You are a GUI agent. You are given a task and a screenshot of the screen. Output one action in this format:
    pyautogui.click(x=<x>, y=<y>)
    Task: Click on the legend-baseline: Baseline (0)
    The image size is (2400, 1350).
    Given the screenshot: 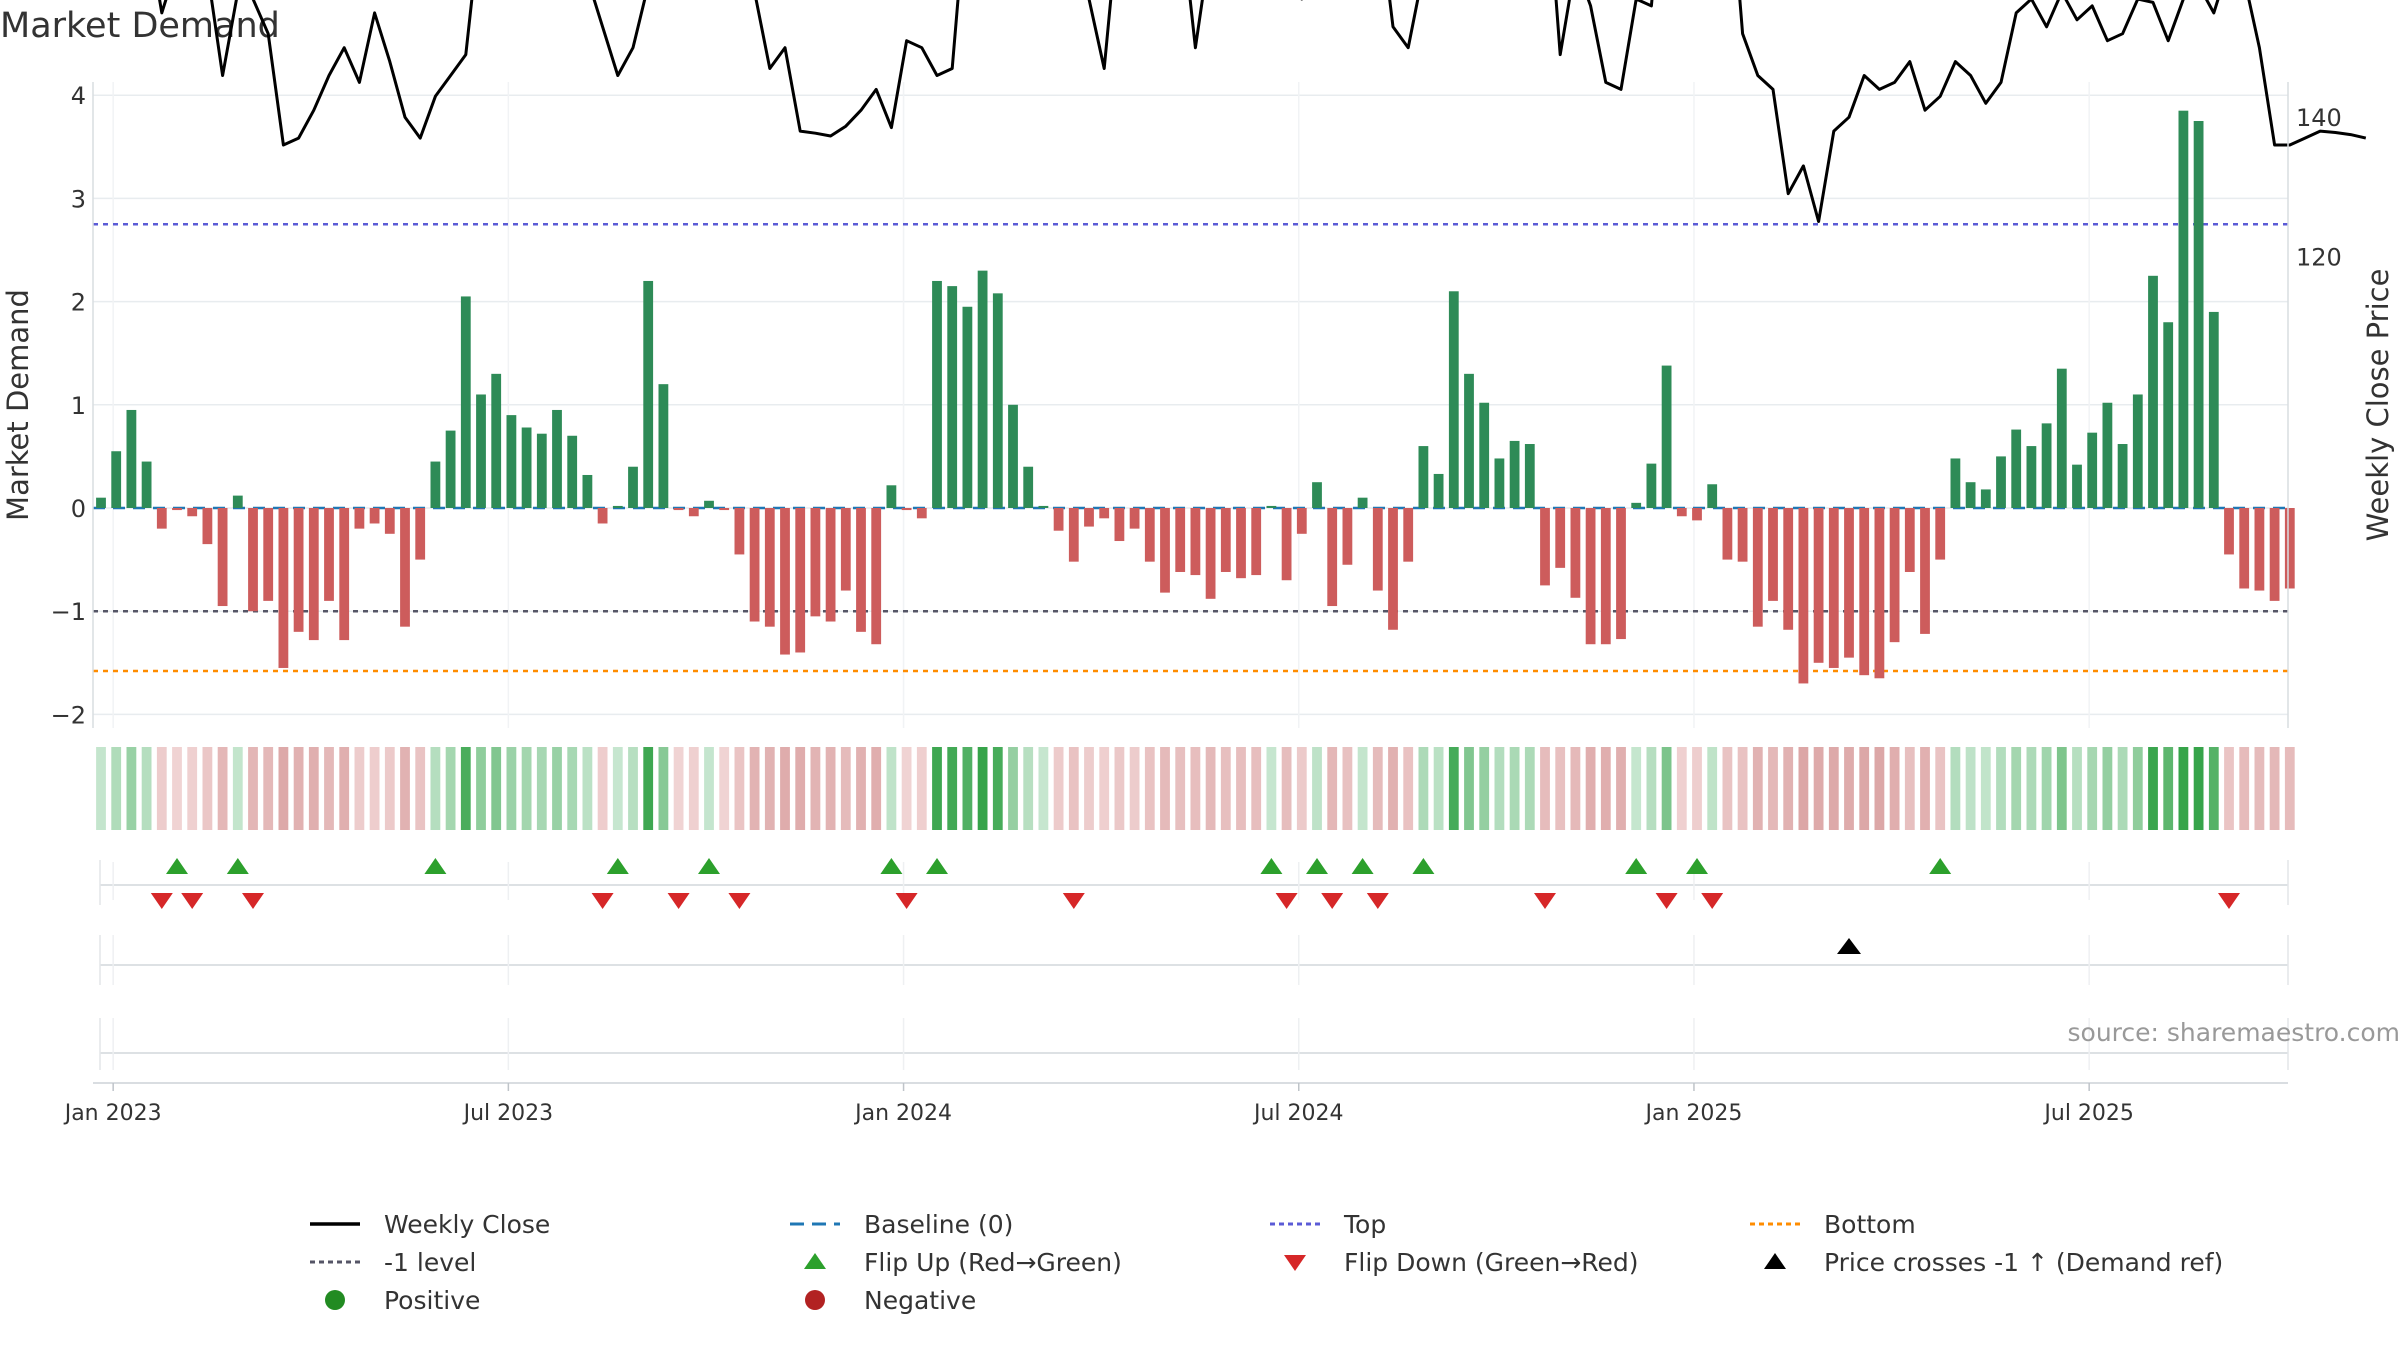 What is the action you would take?
    pyautogui.click(x=896, y=1224)
    